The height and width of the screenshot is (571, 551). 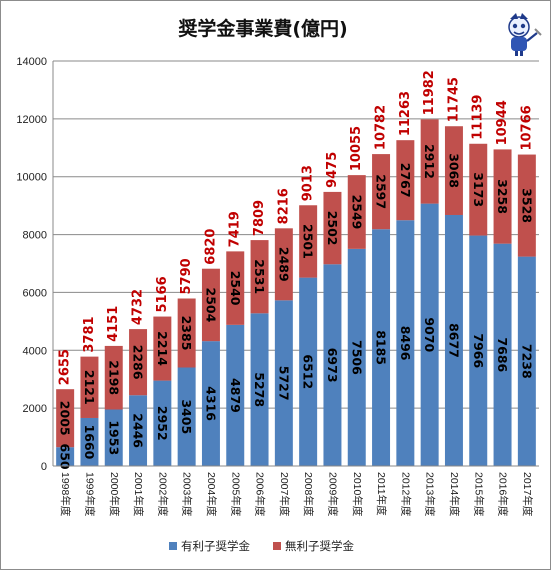 I want to click on total-label: 9475, so click(x=332, y=170).